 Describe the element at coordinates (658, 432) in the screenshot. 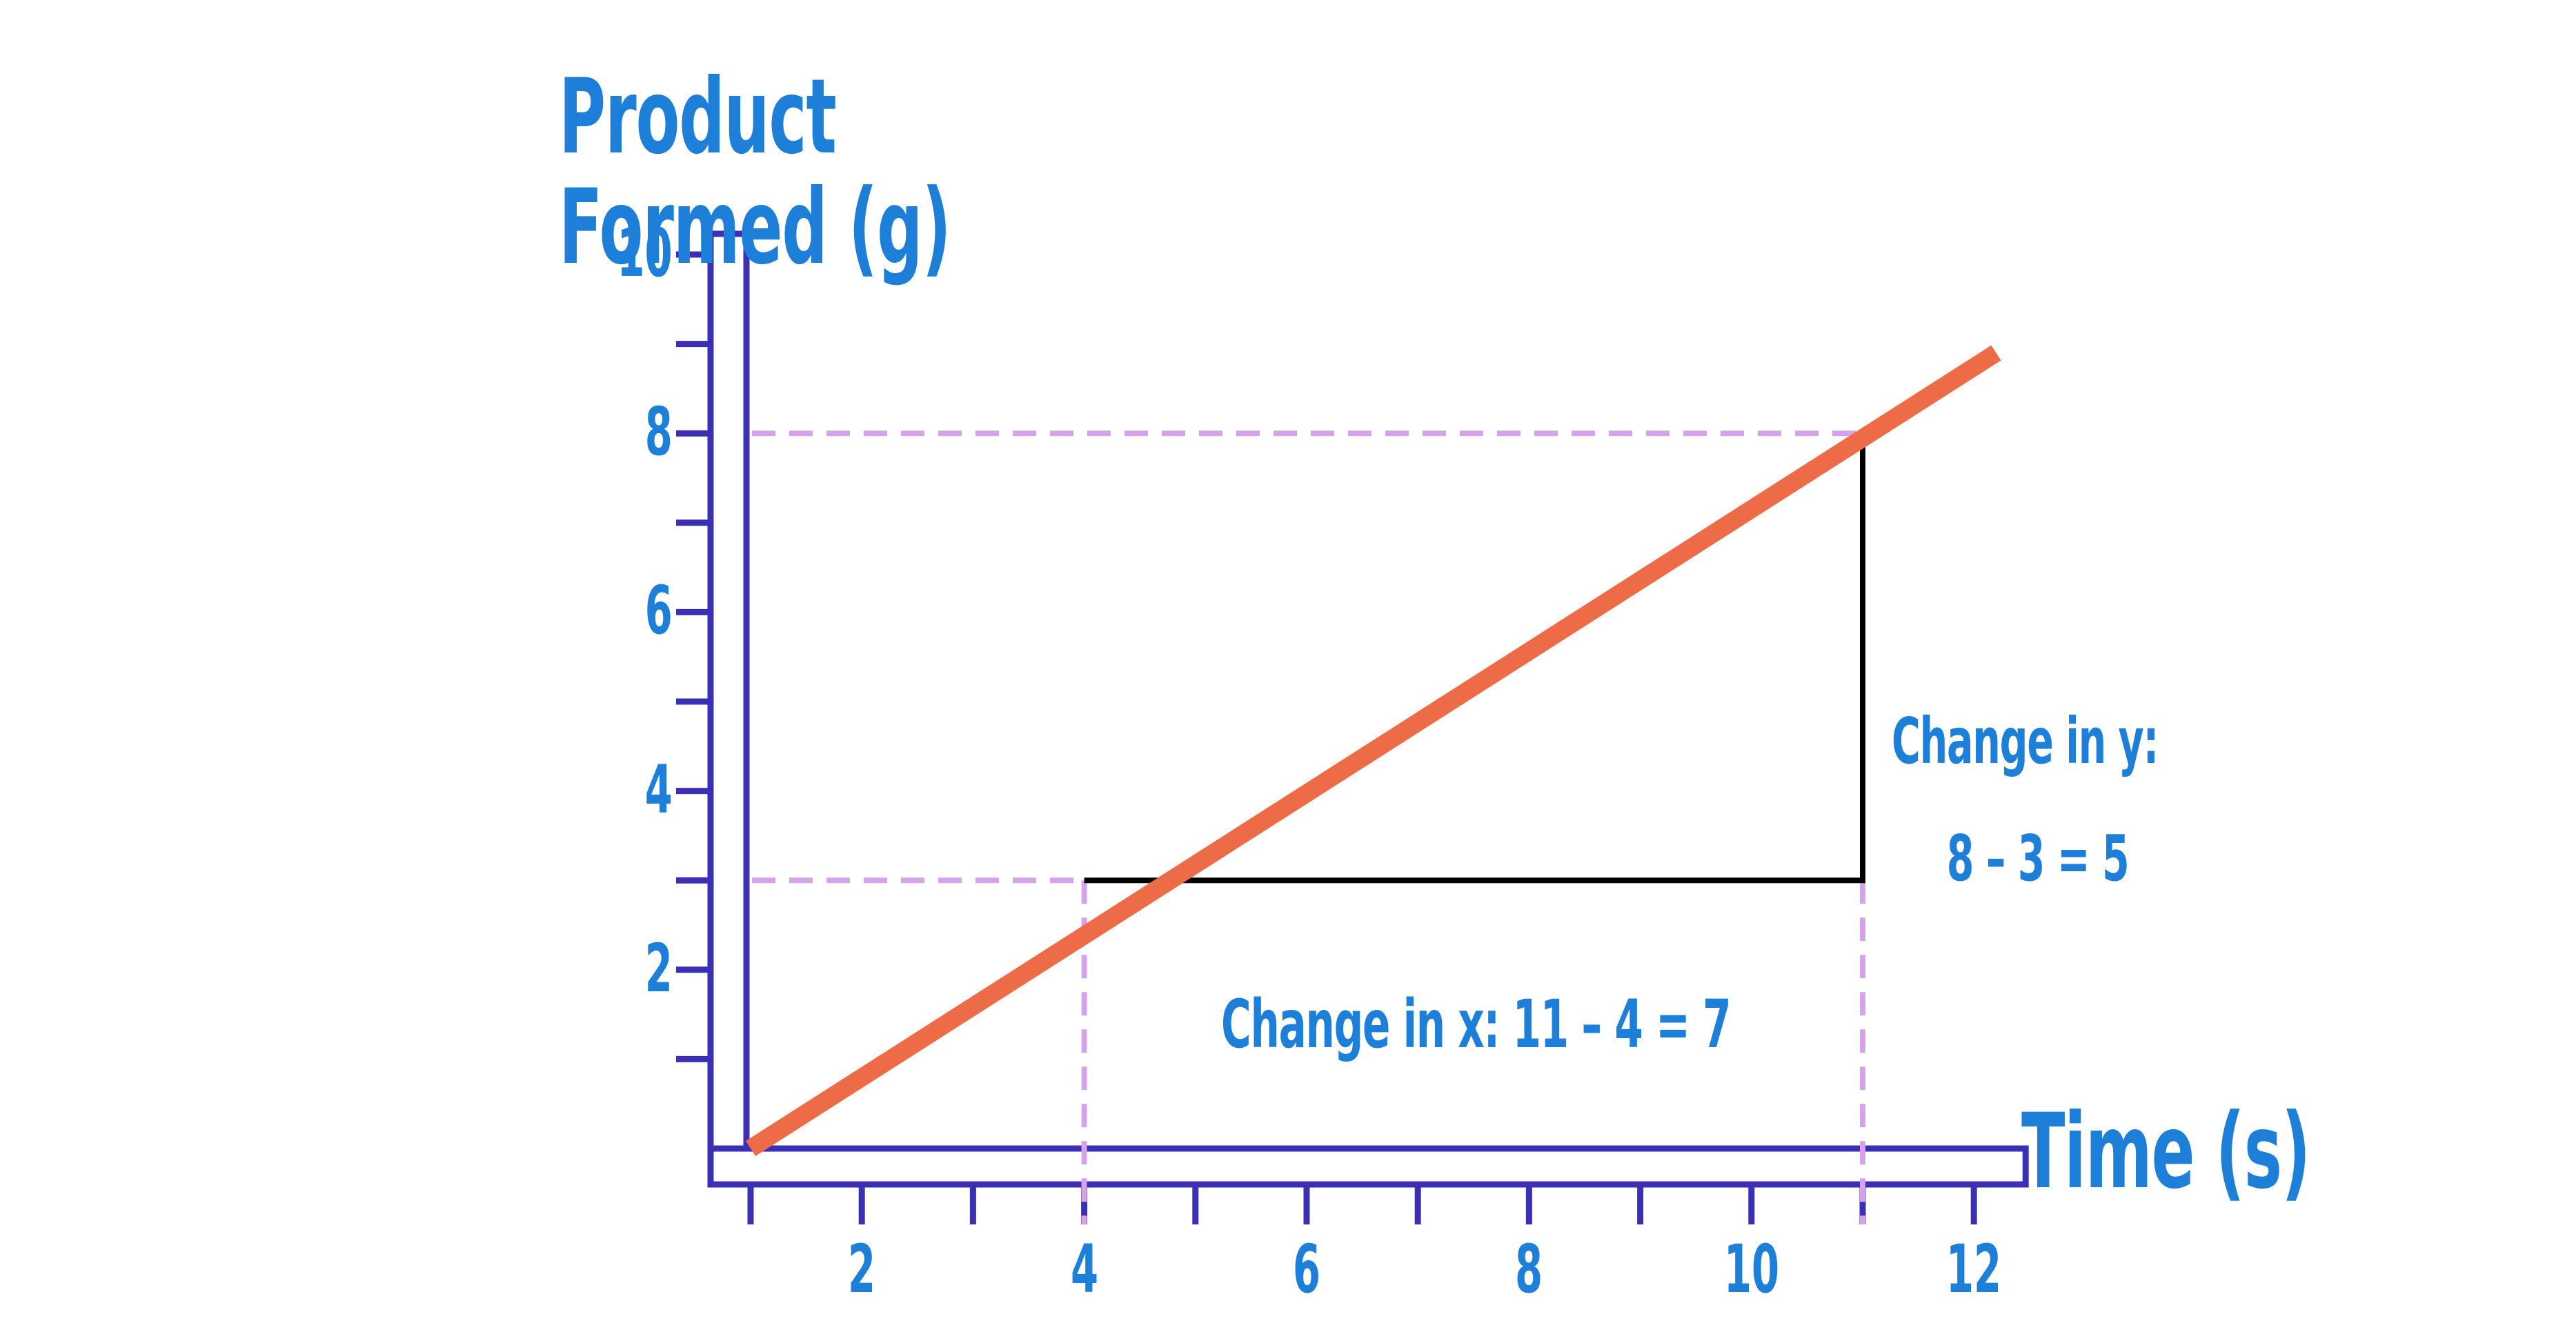

I see `y-tick-label: 8` at that location.